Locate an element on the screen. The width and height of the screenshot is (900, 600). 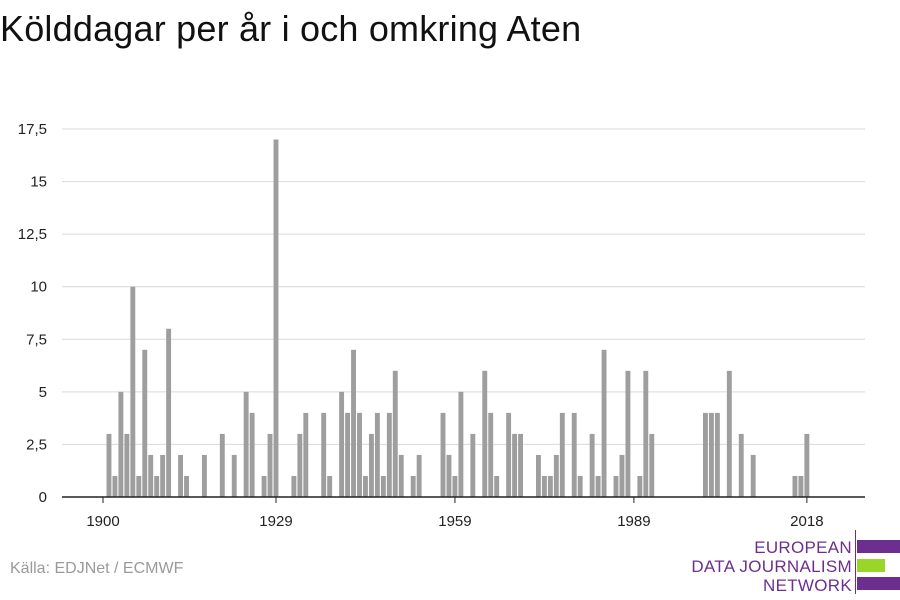
bar-1992 is located at coordinates (652, 465).